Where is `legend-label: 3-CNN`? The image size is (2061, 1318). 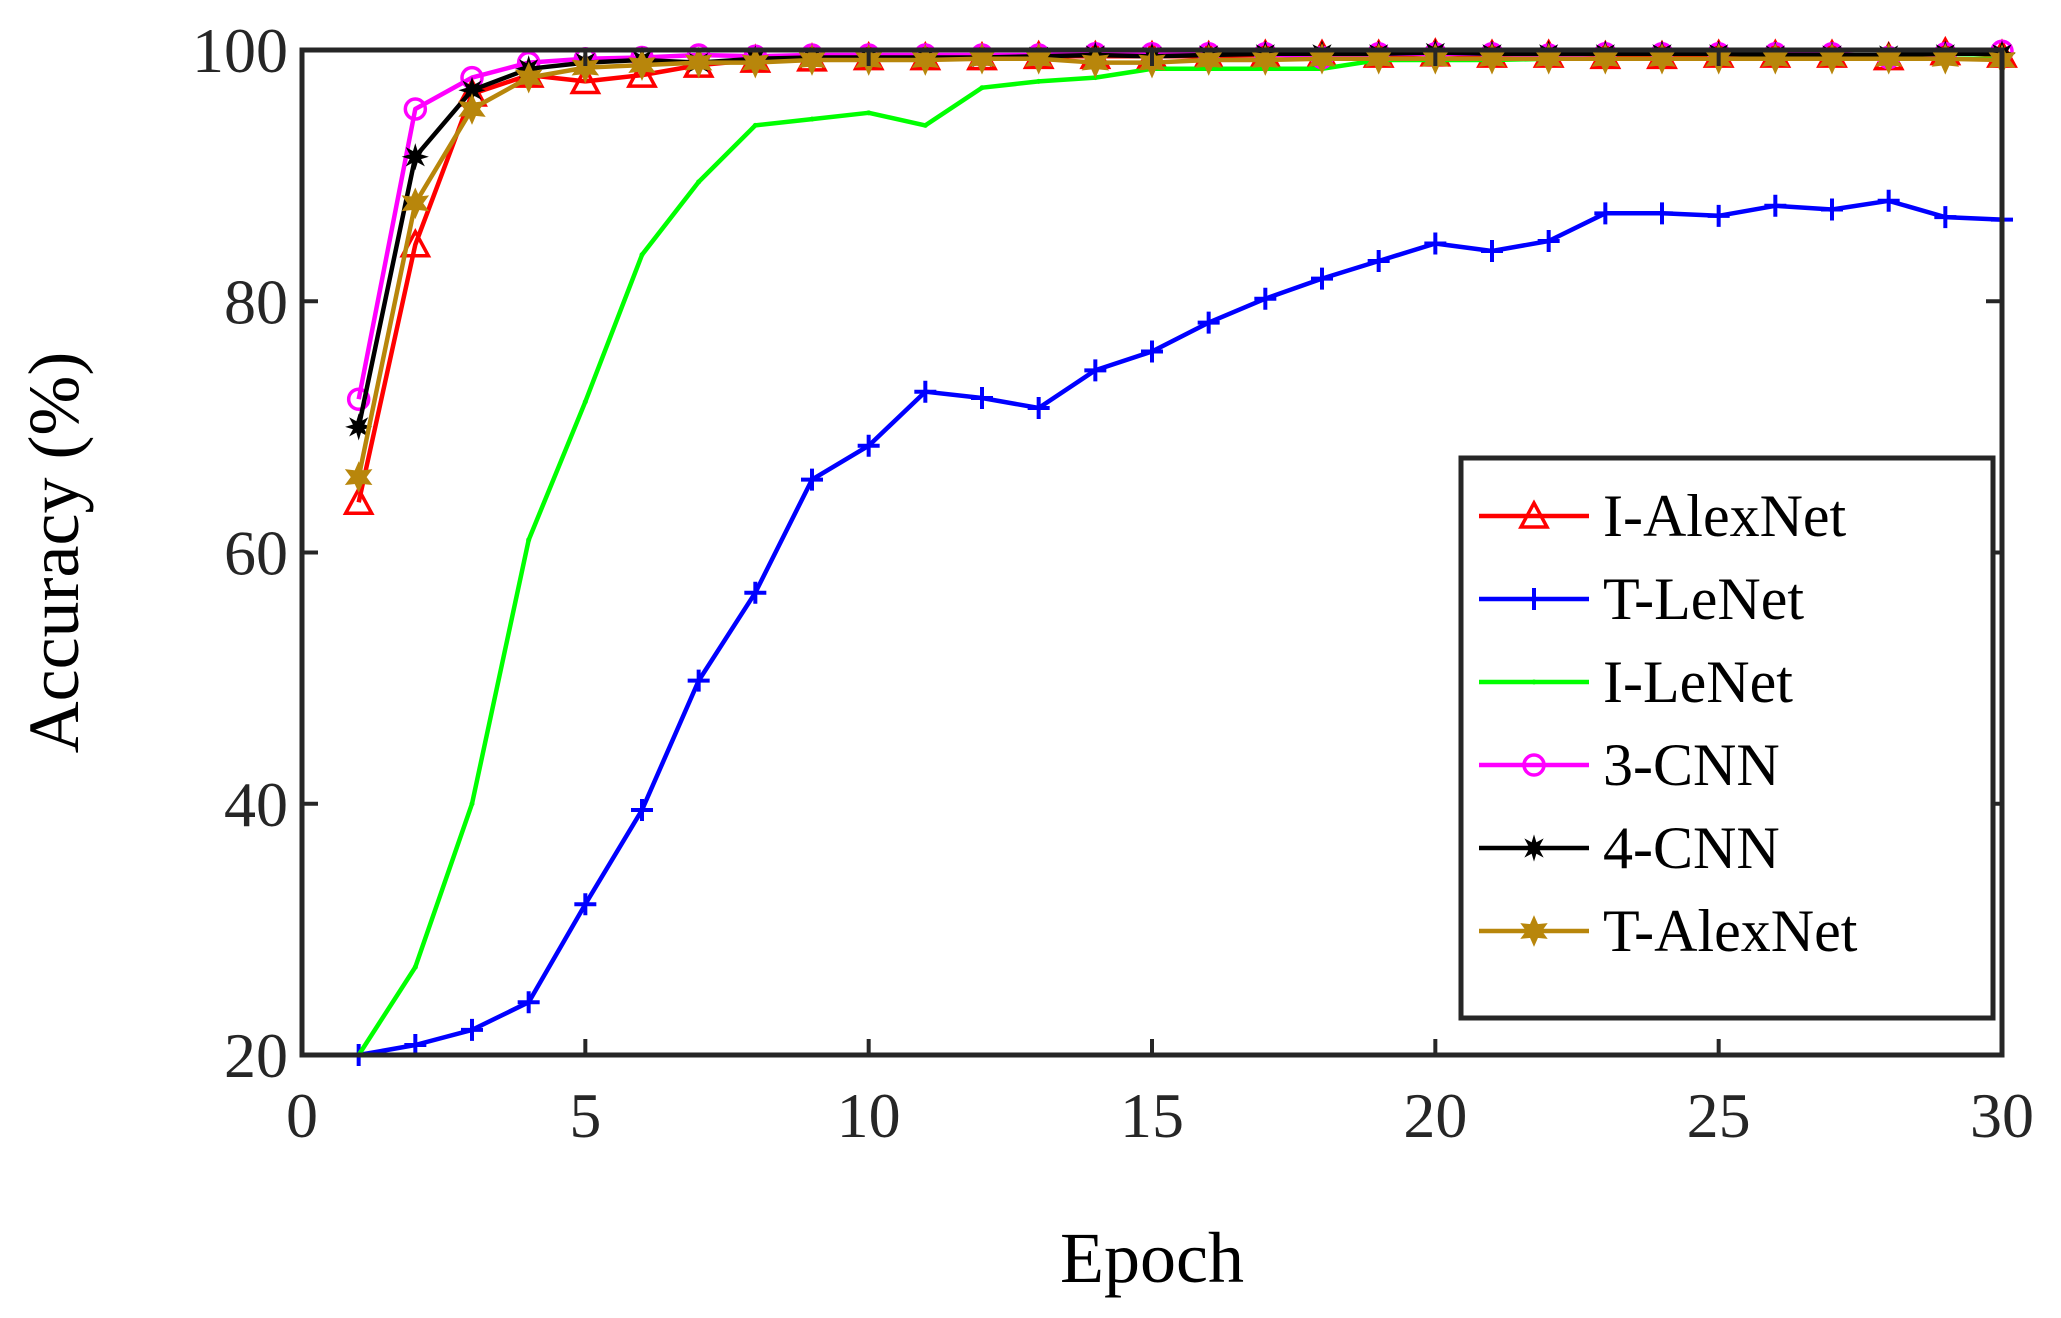 legend-label: 3-CNN is located at coordinates (1691, 765).